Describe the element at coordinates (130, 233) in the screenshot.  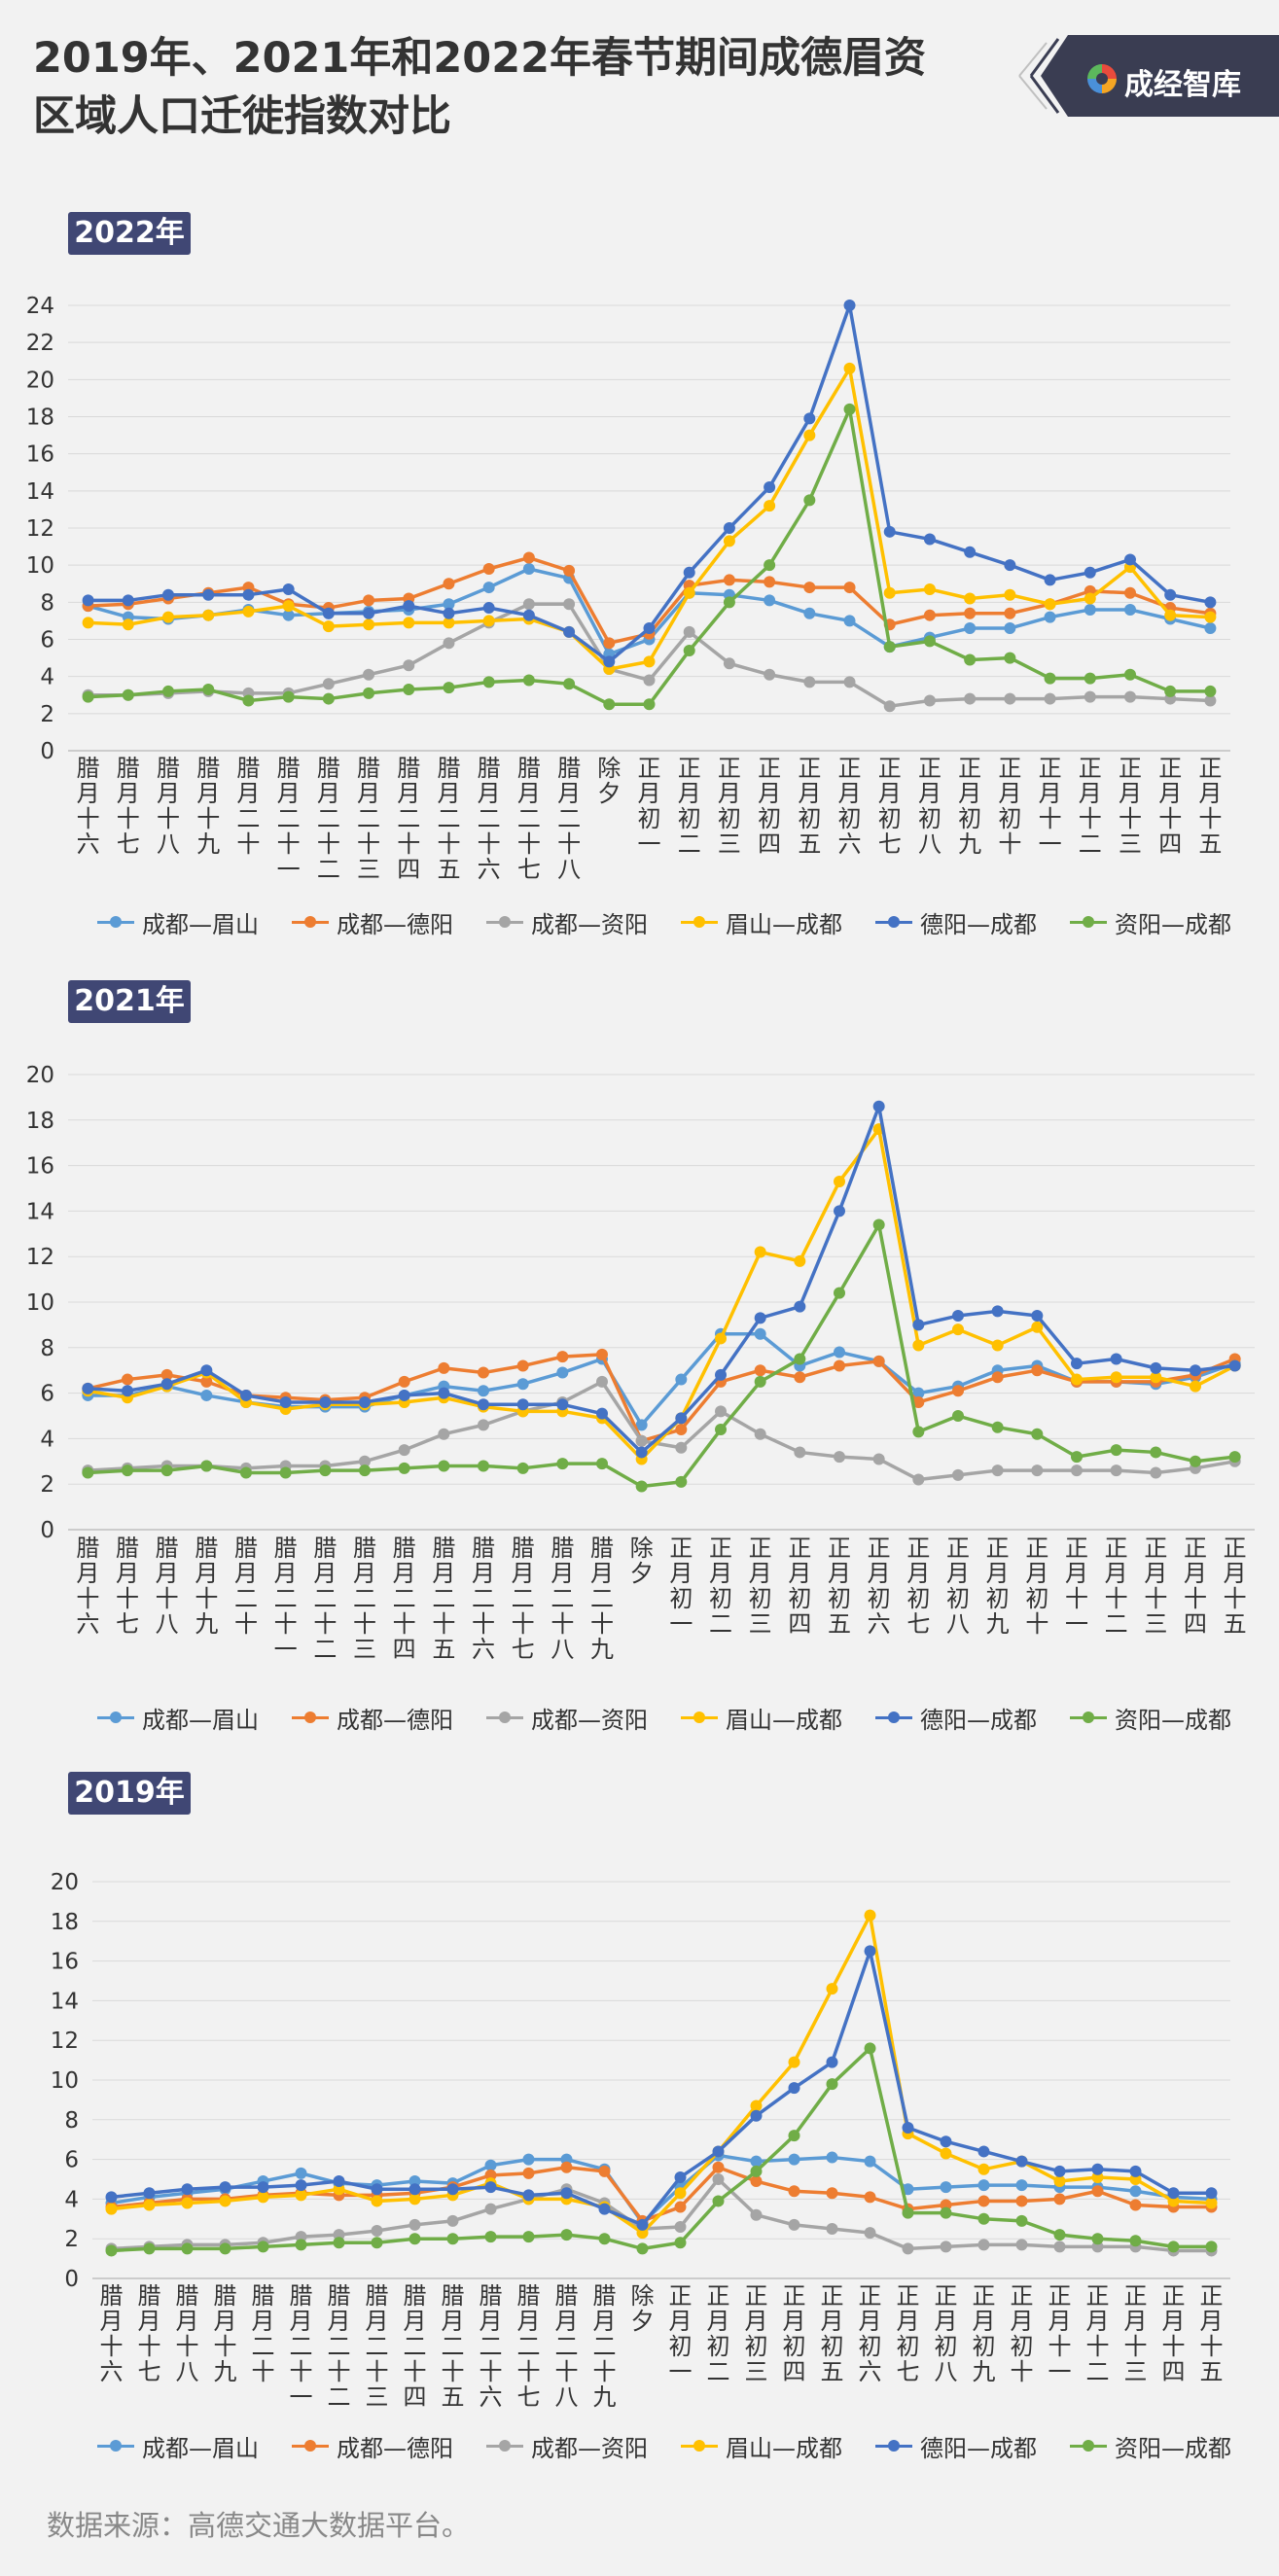
I see `chart-2022-badge: 2022年` at that location.